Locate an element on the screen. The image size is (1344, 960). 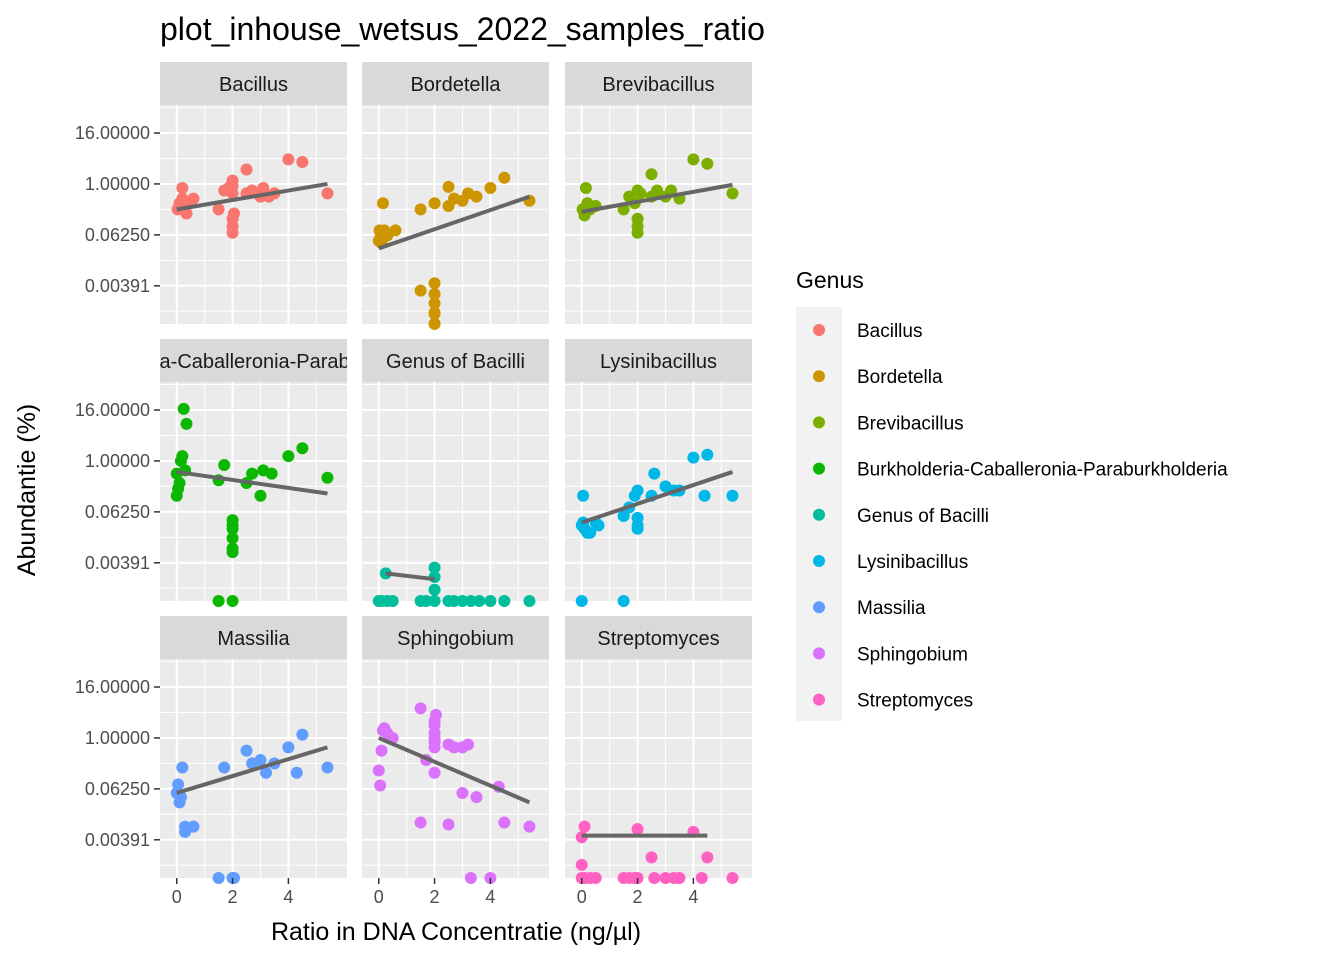
x-tick-label: 4 is located at coordinates (288, 897).